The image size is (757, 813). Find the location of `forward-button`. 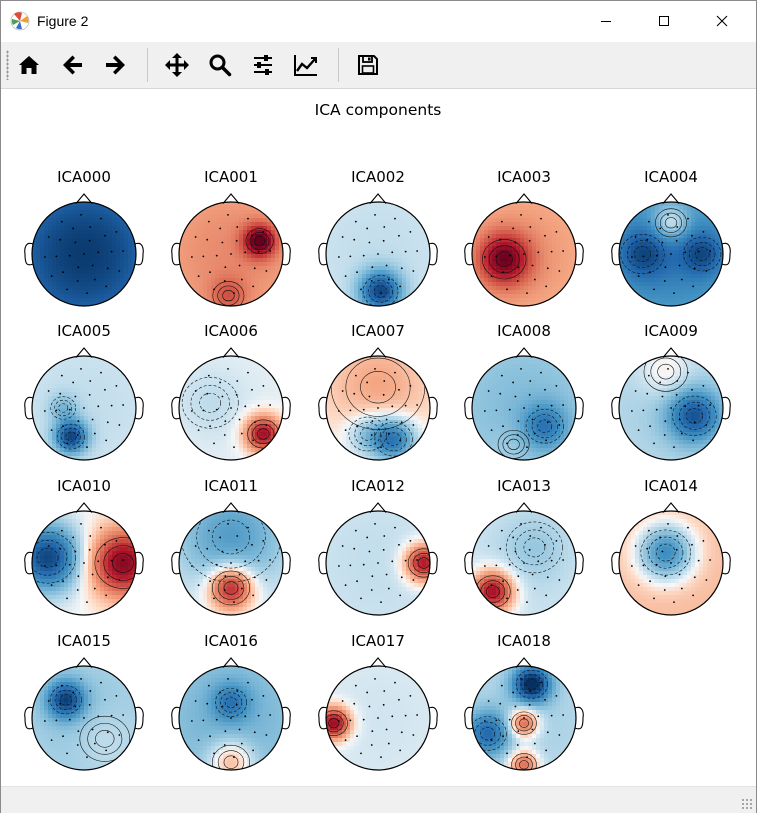

forward-button is located at coordinates (115, 65).